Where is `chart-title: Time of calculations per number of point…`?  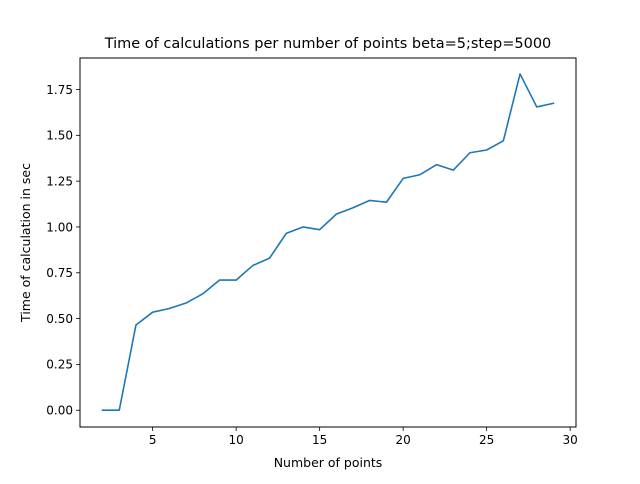 chart-title: Time of calculations per number of point… is located at coordinates (328, 44).